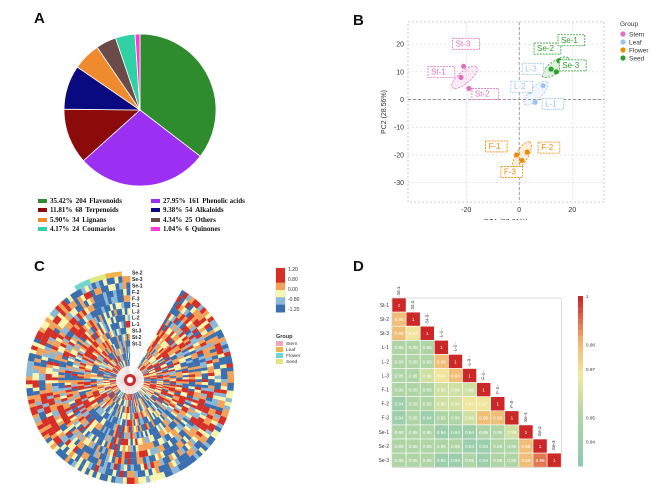 This screenshot has height=498, width=666. I want to click on pie-legend-percent: 27.95%, so click(174, 200).